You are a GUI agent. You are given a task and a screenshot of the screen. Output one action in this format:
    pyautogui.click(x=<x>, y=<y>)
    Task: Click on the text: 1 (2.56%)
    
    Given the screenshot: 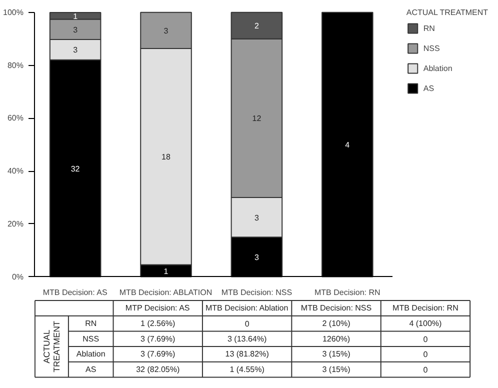 What is the action you would take?
    pyautogui.click(x=158, y=323)
    